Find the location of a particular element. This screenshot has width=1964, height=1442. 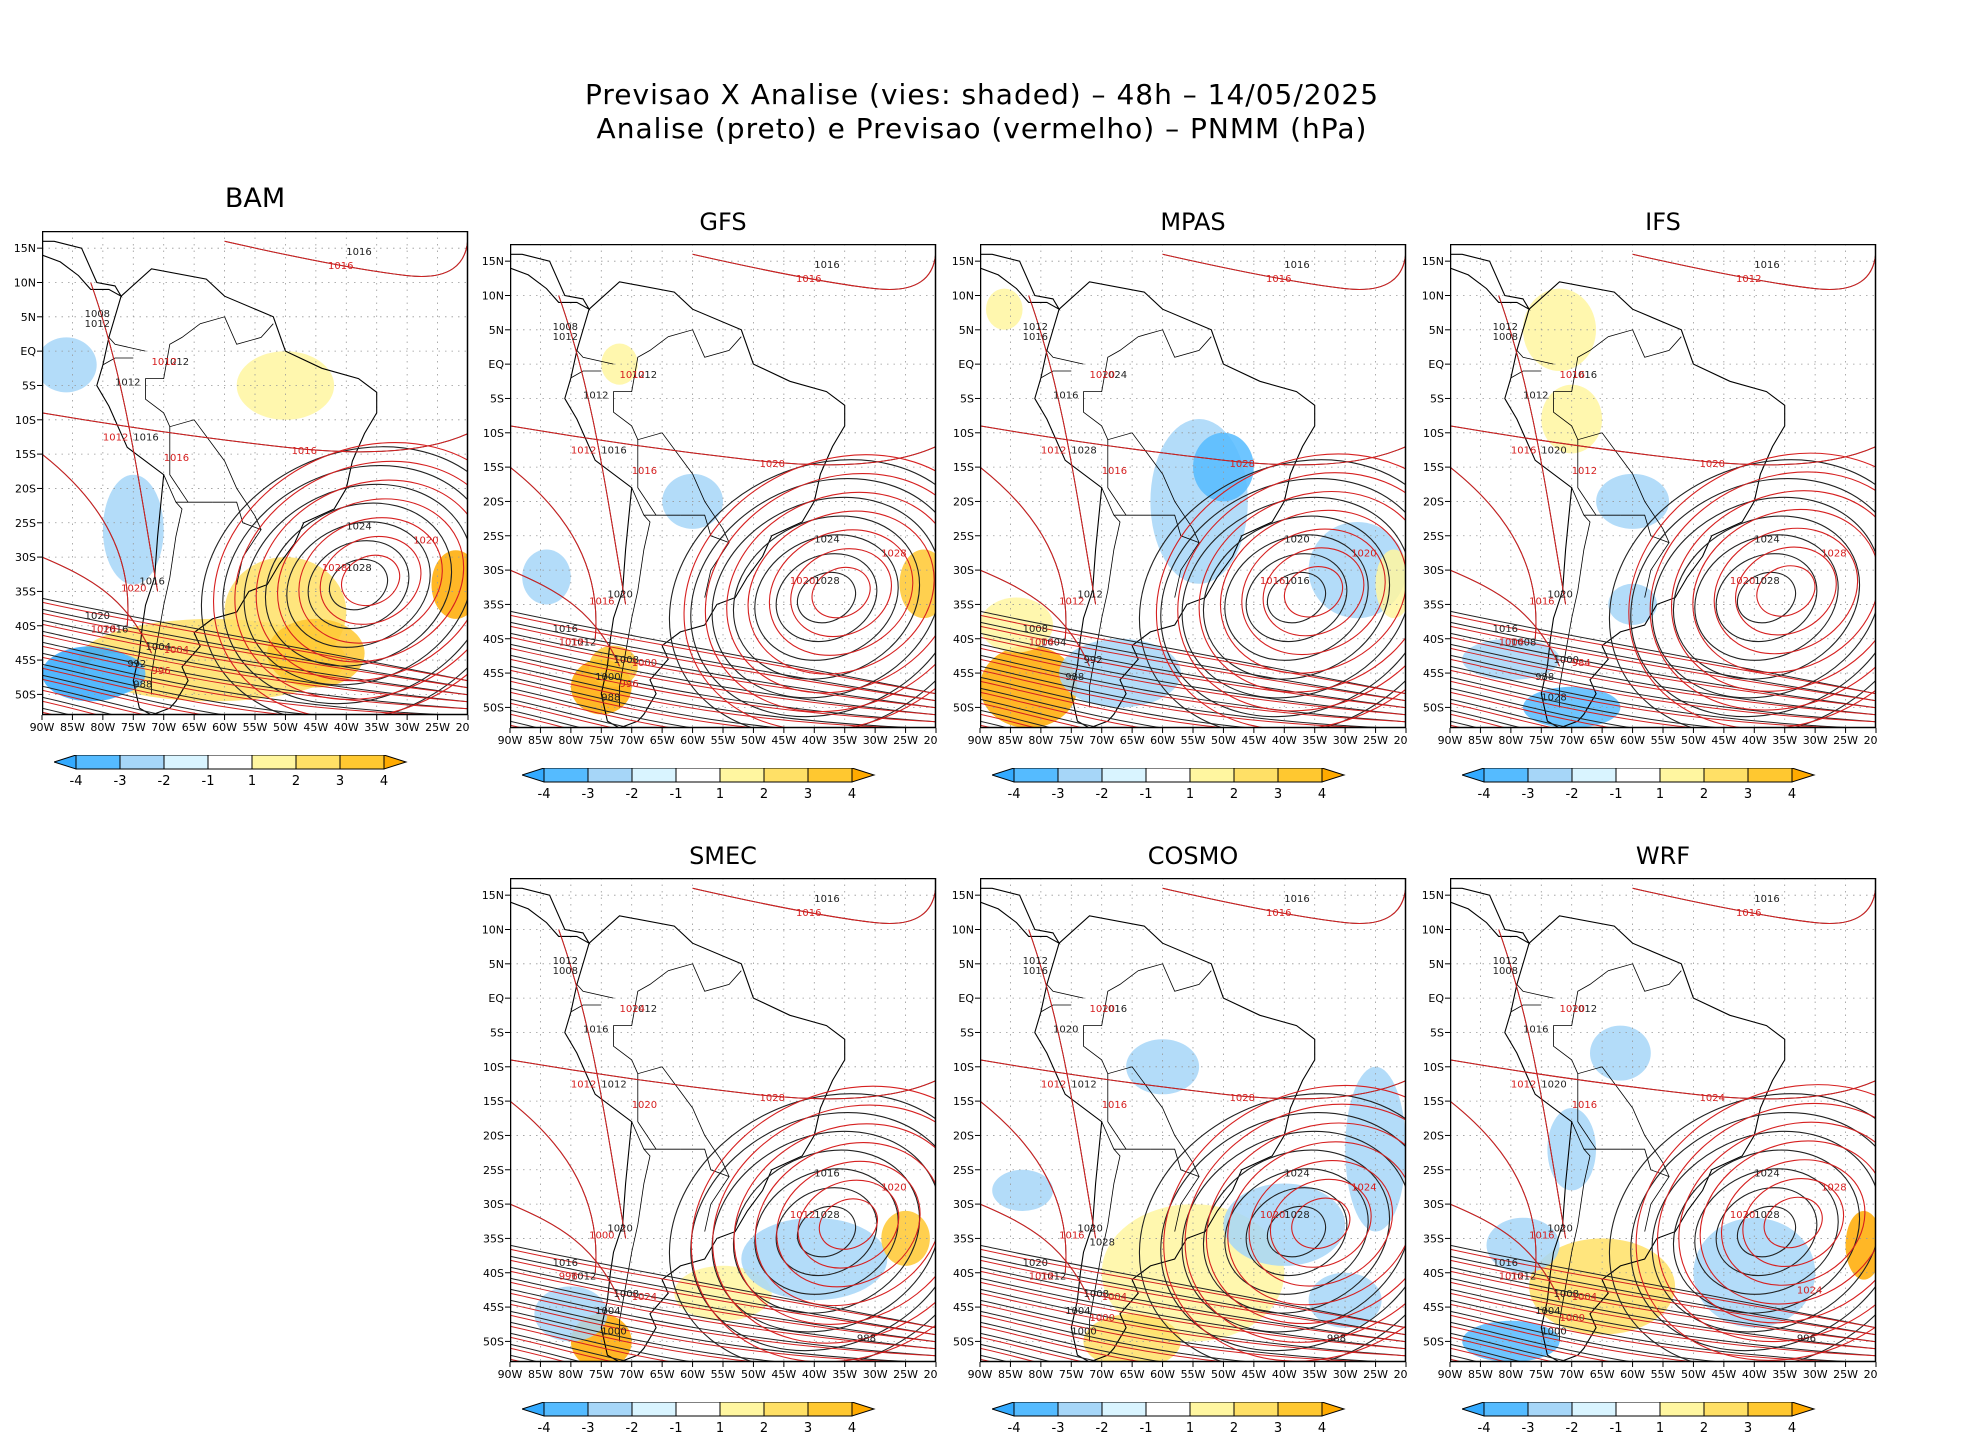

forecast-isobars is located at coordinates (1663, 1121).